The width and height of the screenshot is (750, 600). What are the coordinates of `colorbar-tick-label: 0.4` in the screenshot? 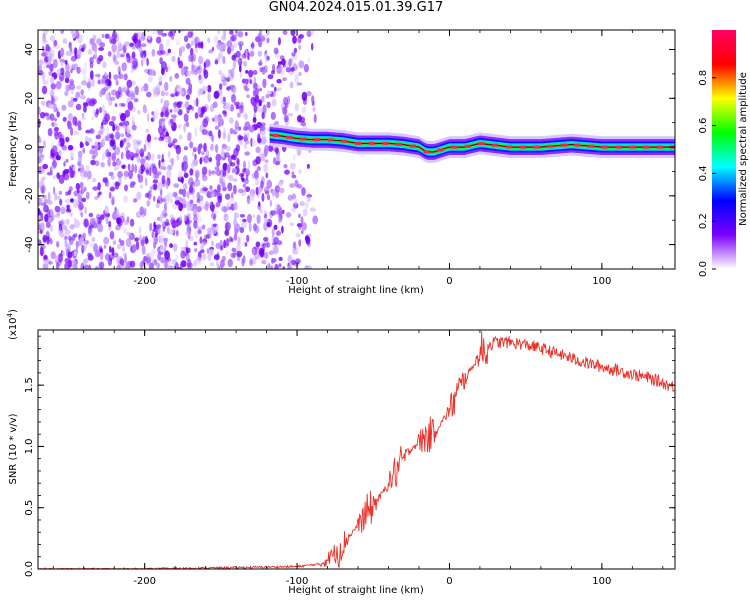 It's located at (703, 173).